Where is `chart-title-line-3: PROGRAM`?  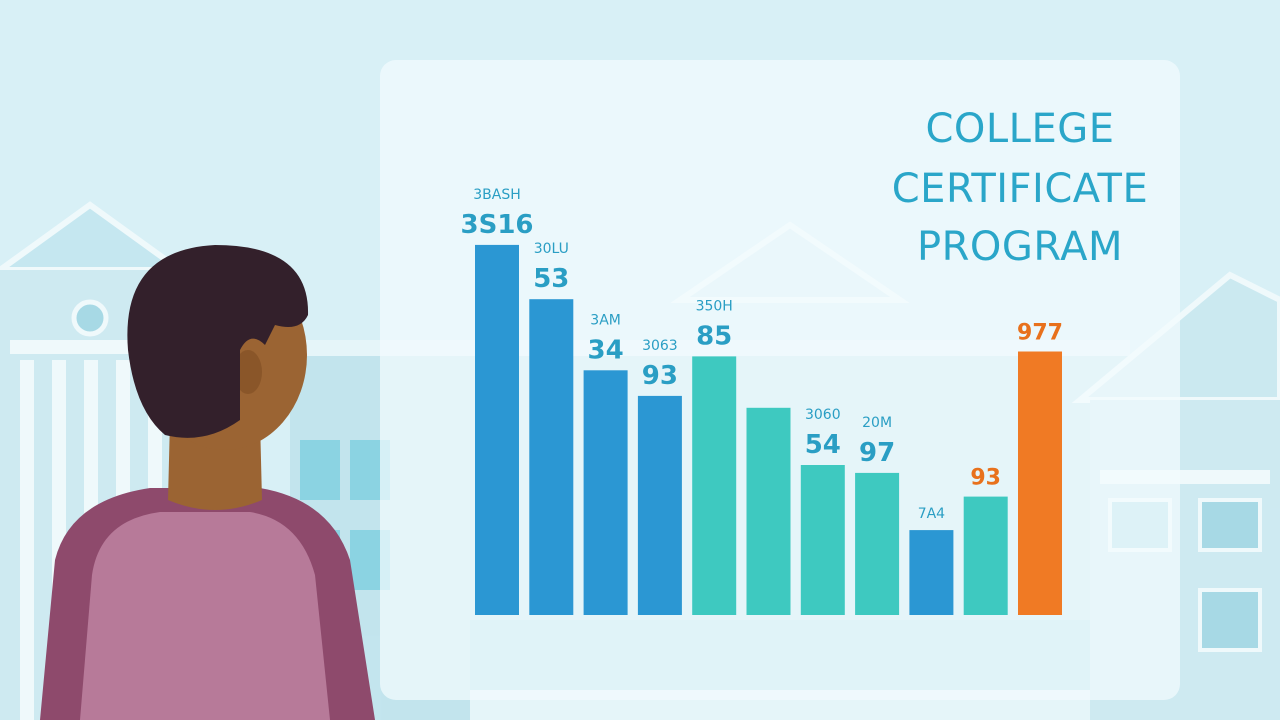 chart-title-line-3: PROGRAM is located at coordinates (1020, 247).